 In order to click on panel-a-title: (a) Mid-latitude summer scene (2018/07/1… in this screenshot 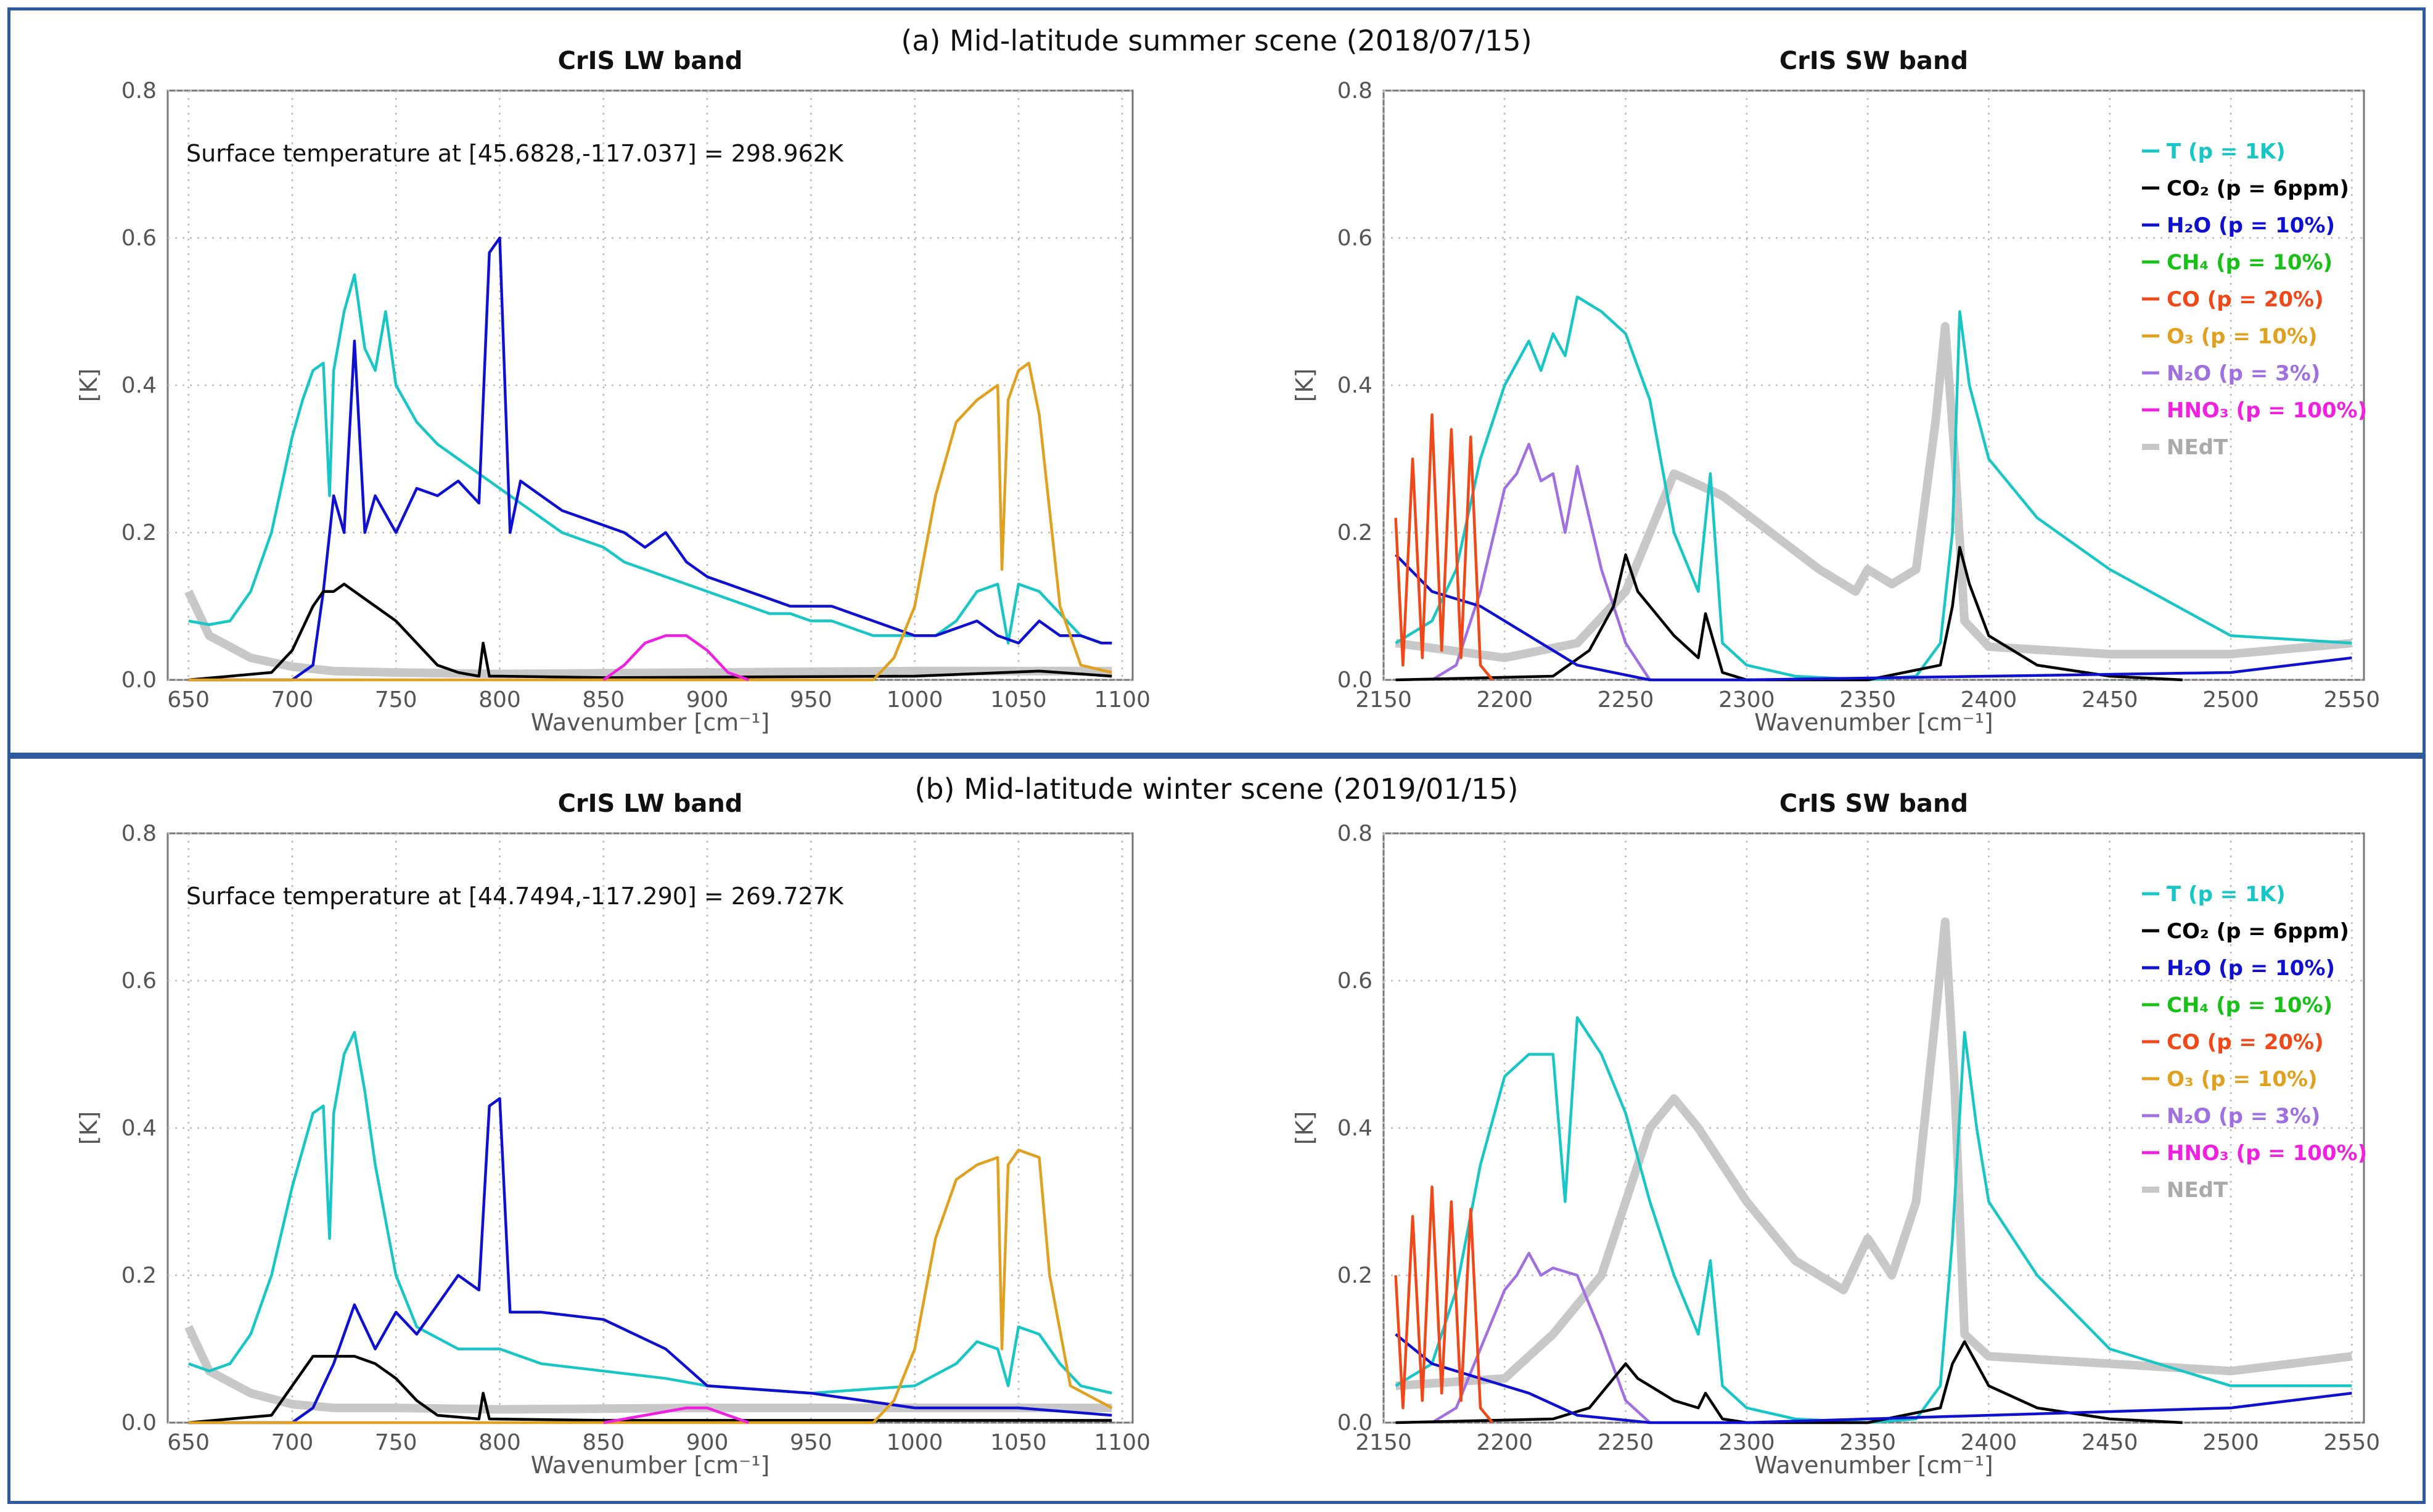, I will do `click(1216, 41)`.